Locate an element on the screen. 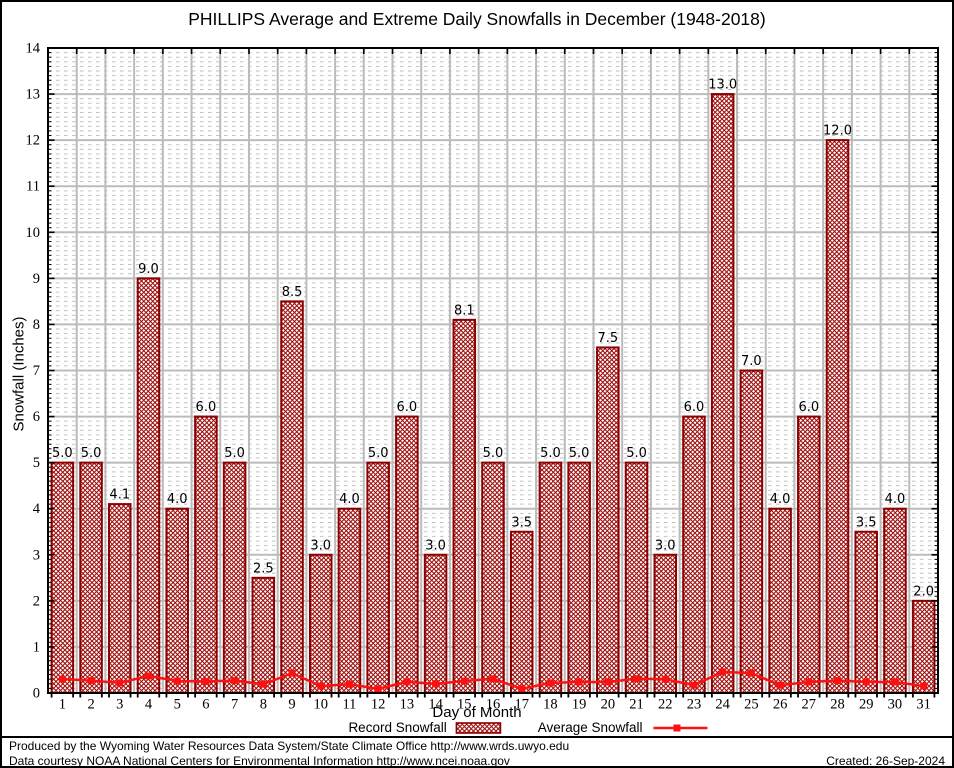 The height and width of the screenshot is (768, 954). svg-text: 8.5 is located at coordinates (292, 292).